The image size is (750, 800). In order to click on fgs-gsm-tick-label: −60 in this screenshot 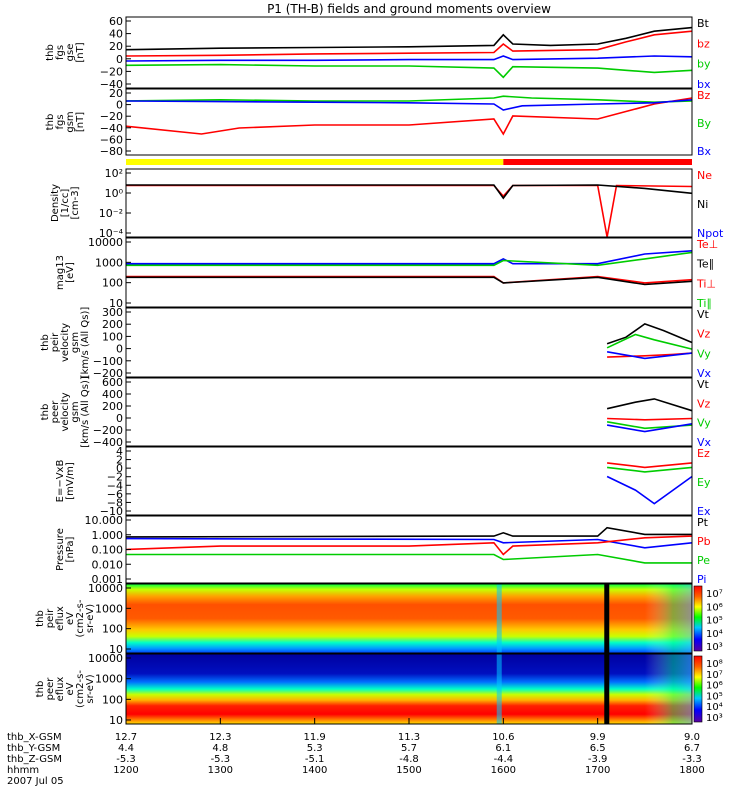, I will do `click(111, 139)`.